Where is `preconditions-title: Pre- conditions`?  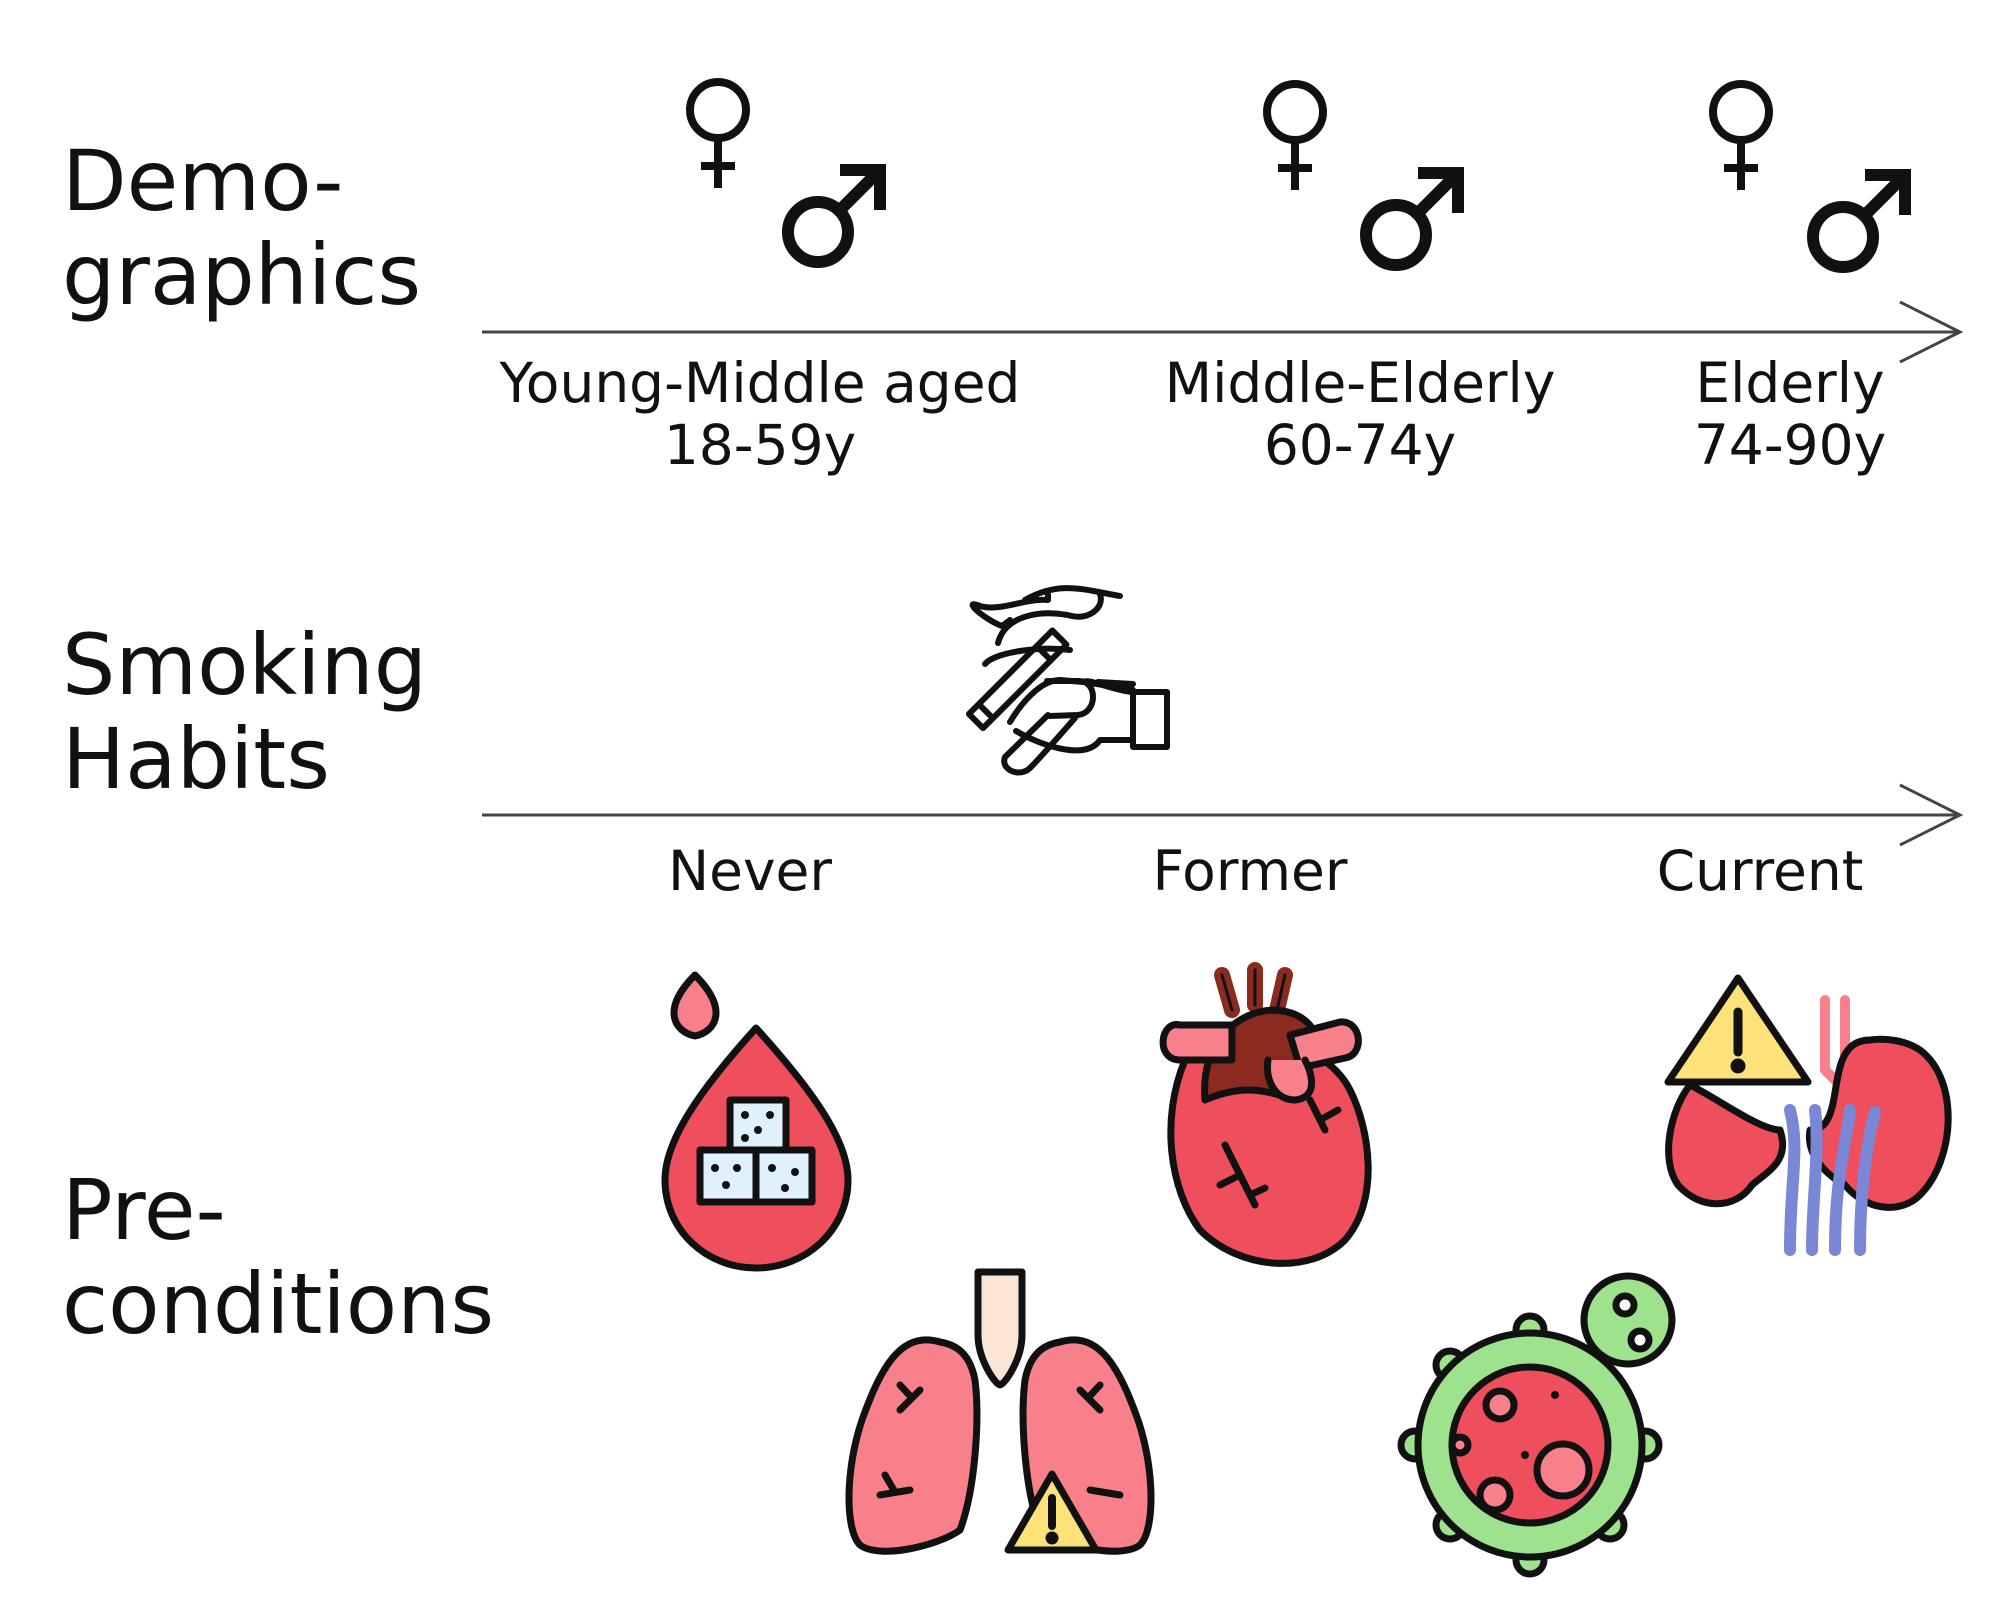 preconditions-title: Pre- conditions is located at coordinates (278, 1257).